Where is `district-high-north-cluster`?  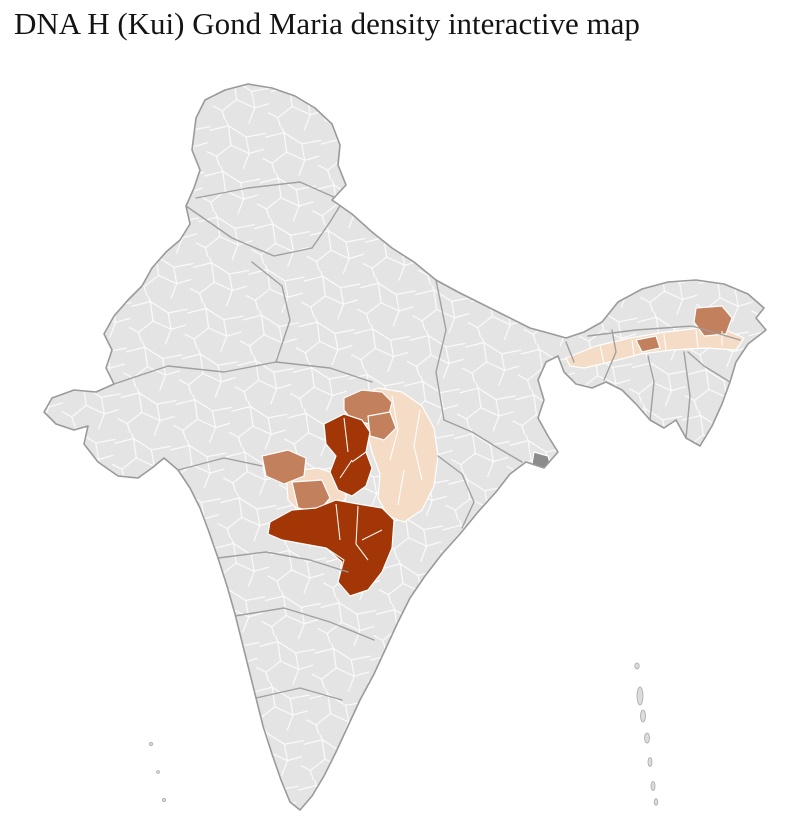
district-high-north-cluster is located at coordinates (348, 455).